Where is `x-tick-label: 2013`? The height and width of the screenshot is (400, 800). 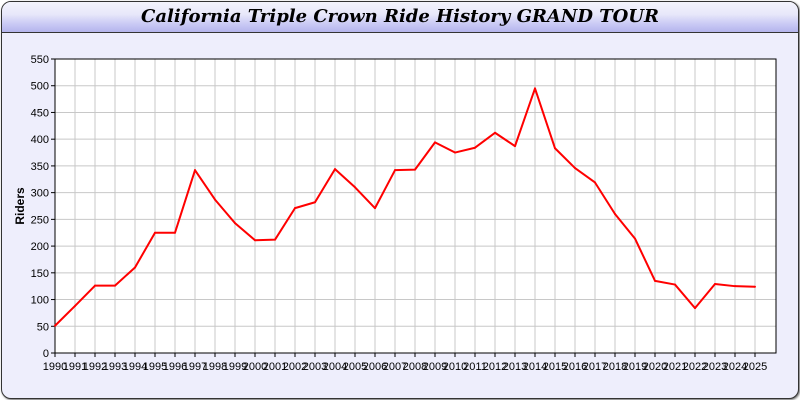 x-tick-label: 2013 is located at coordinates (515, 367).